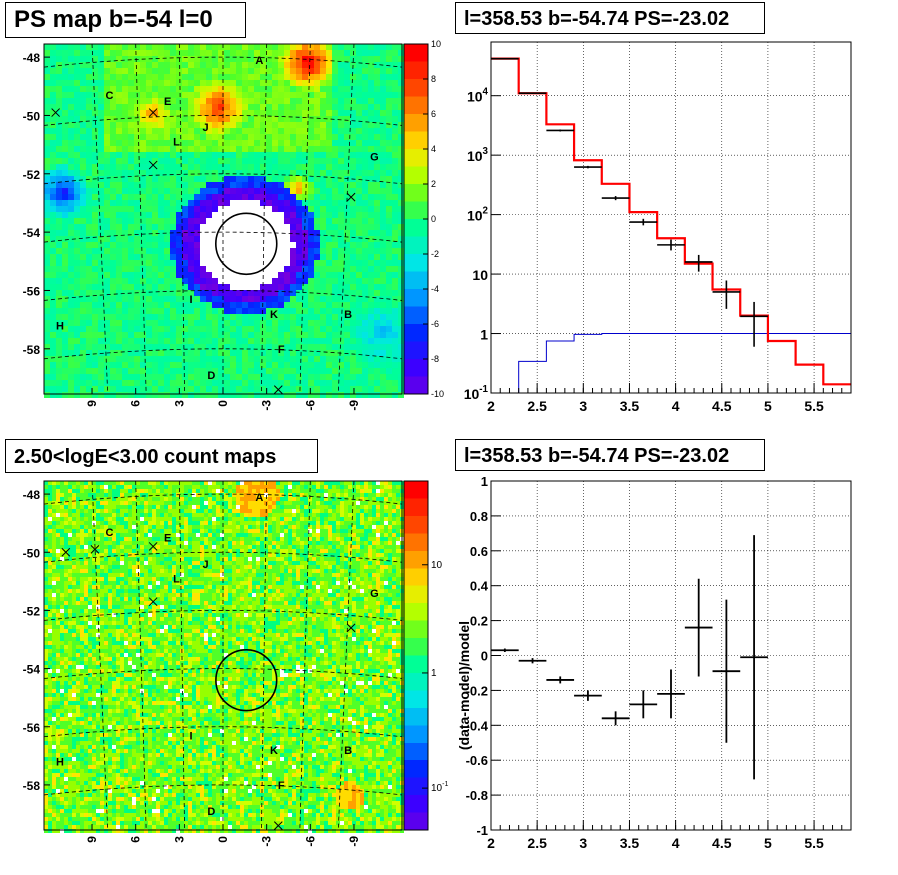 This screenshot has height=875, width=898. I want to click on residual-y-tick-label: -0.6, so click(477, 760).